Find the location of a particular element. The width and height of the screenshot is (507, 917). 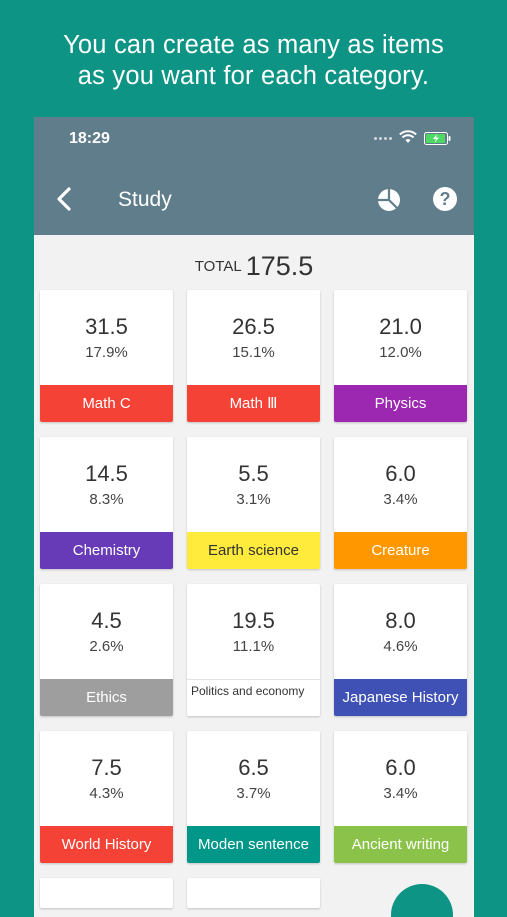

category-percent: 12.0% is located at coordinates (400, 352).